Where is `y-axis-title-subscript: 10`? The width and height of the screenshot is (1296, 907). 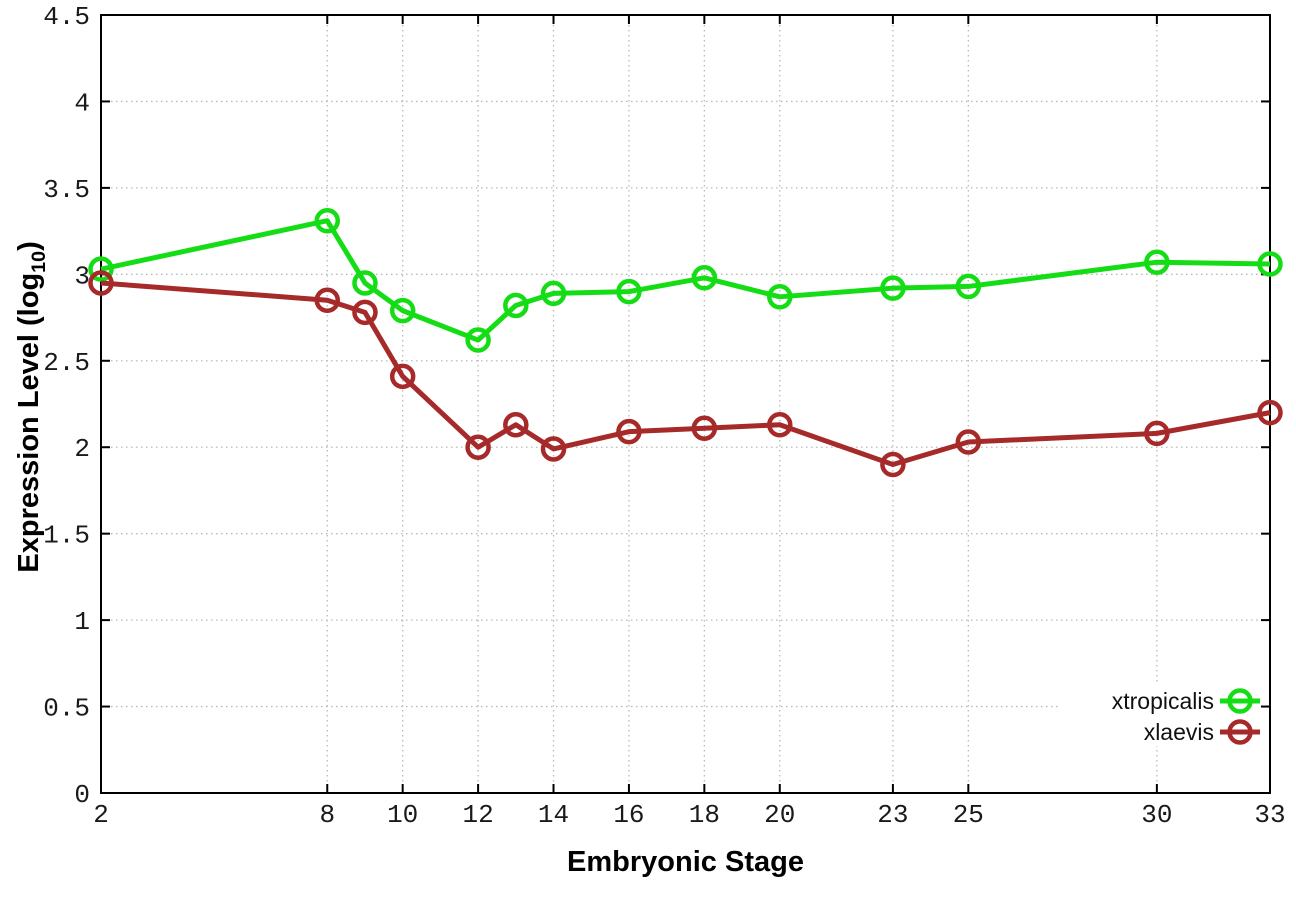 y-axis-title-subscript: 10 is located at coordinates (38, 261).